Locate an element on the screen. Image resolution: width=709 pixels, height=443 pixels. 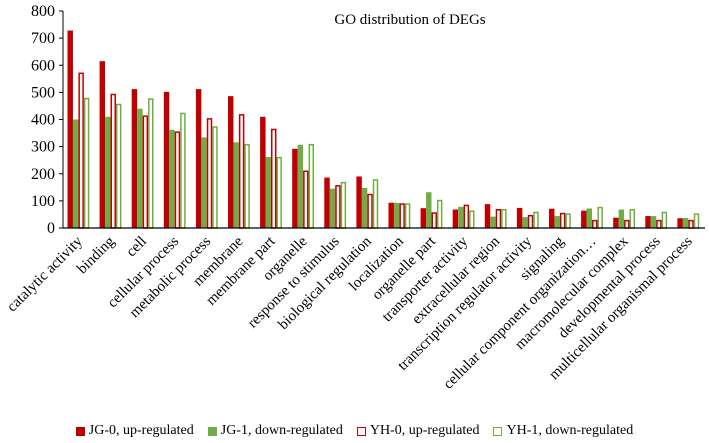
legend-item: YH-1, down-regulated is located at coordinates (563, 431).